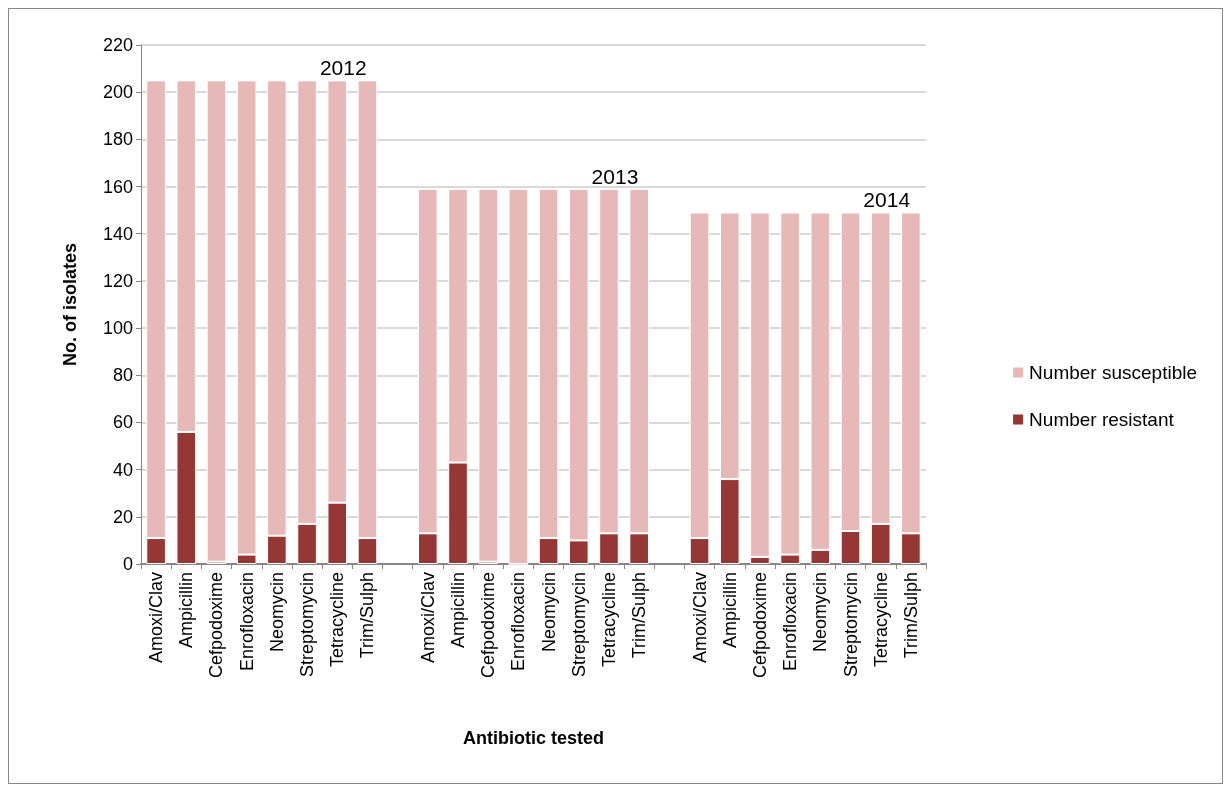 This screenshot has width=1231, height=794. Describe the element at coordinates (117, 328) in the screenshot. I see `y-tick-label: 100` at that location.